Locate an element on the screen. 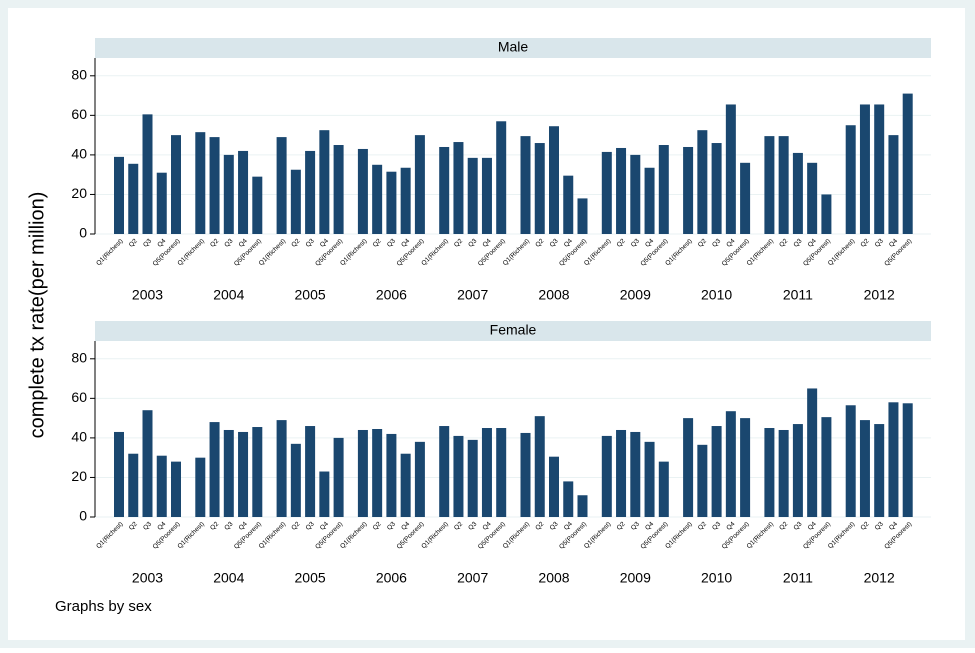  panel-title: Male is located at coordinates (513, 47).